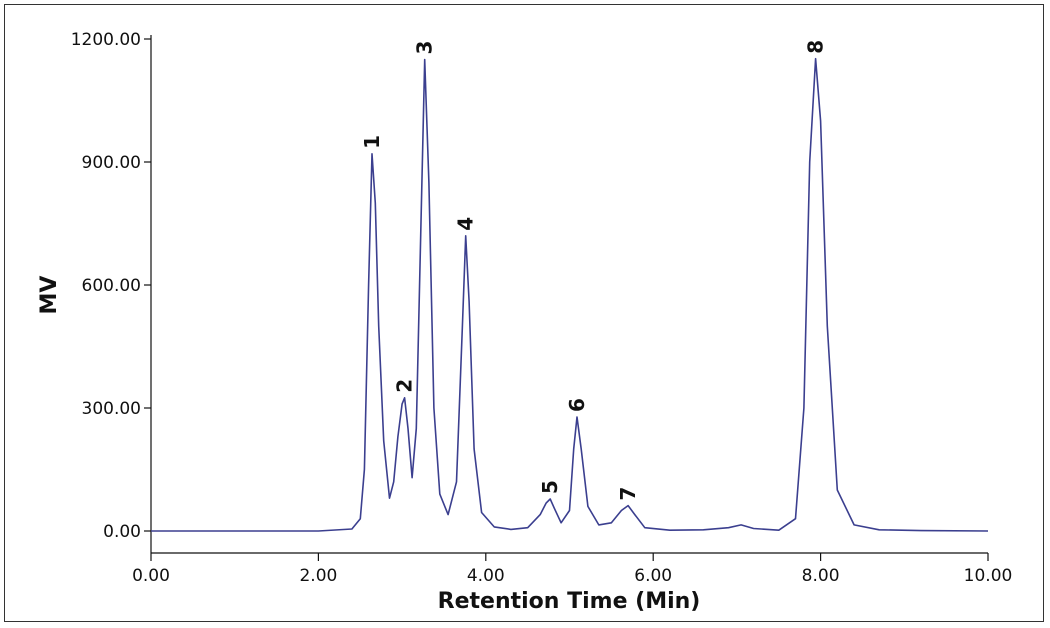 This screenshot has width=1050, height=628. Describe the element at coordinates (486, 576) in the screenshot. I see `x-tick-label: 4.00` at that location.